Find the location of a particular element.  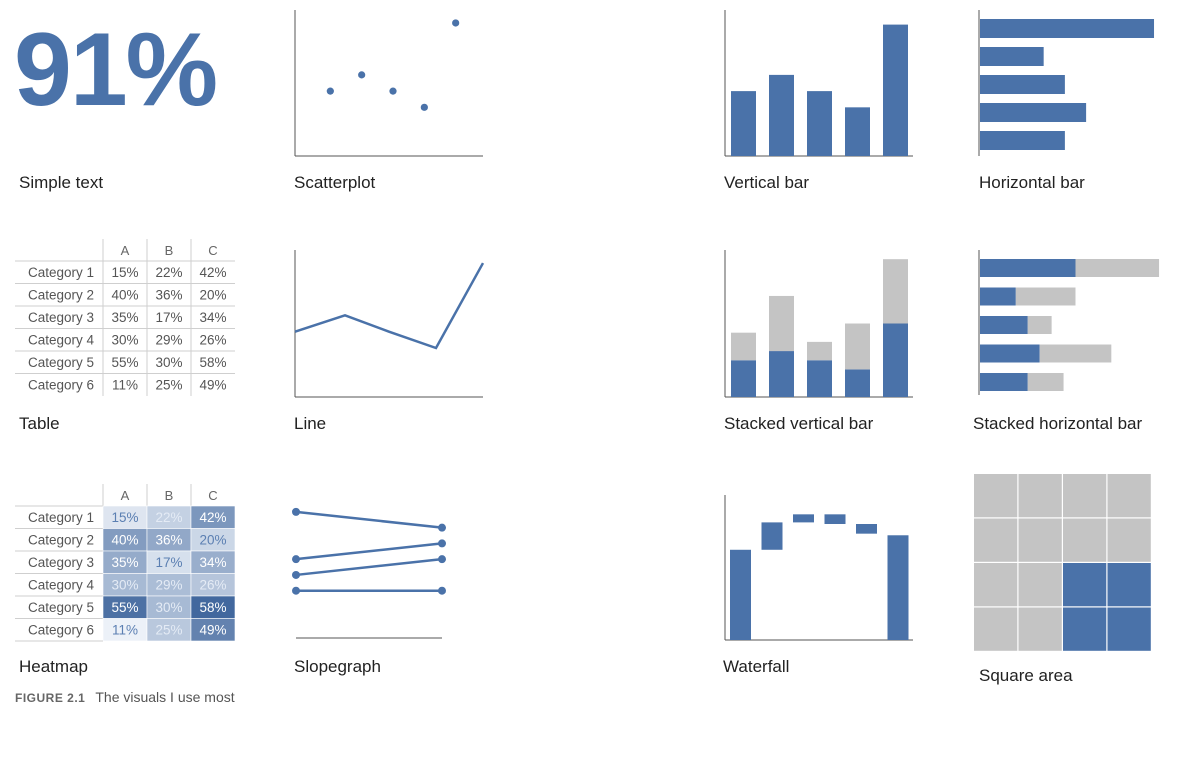

label-stacked-horizontal-bar: Stacked horizontal bar is located at coordinates (1058, 423).